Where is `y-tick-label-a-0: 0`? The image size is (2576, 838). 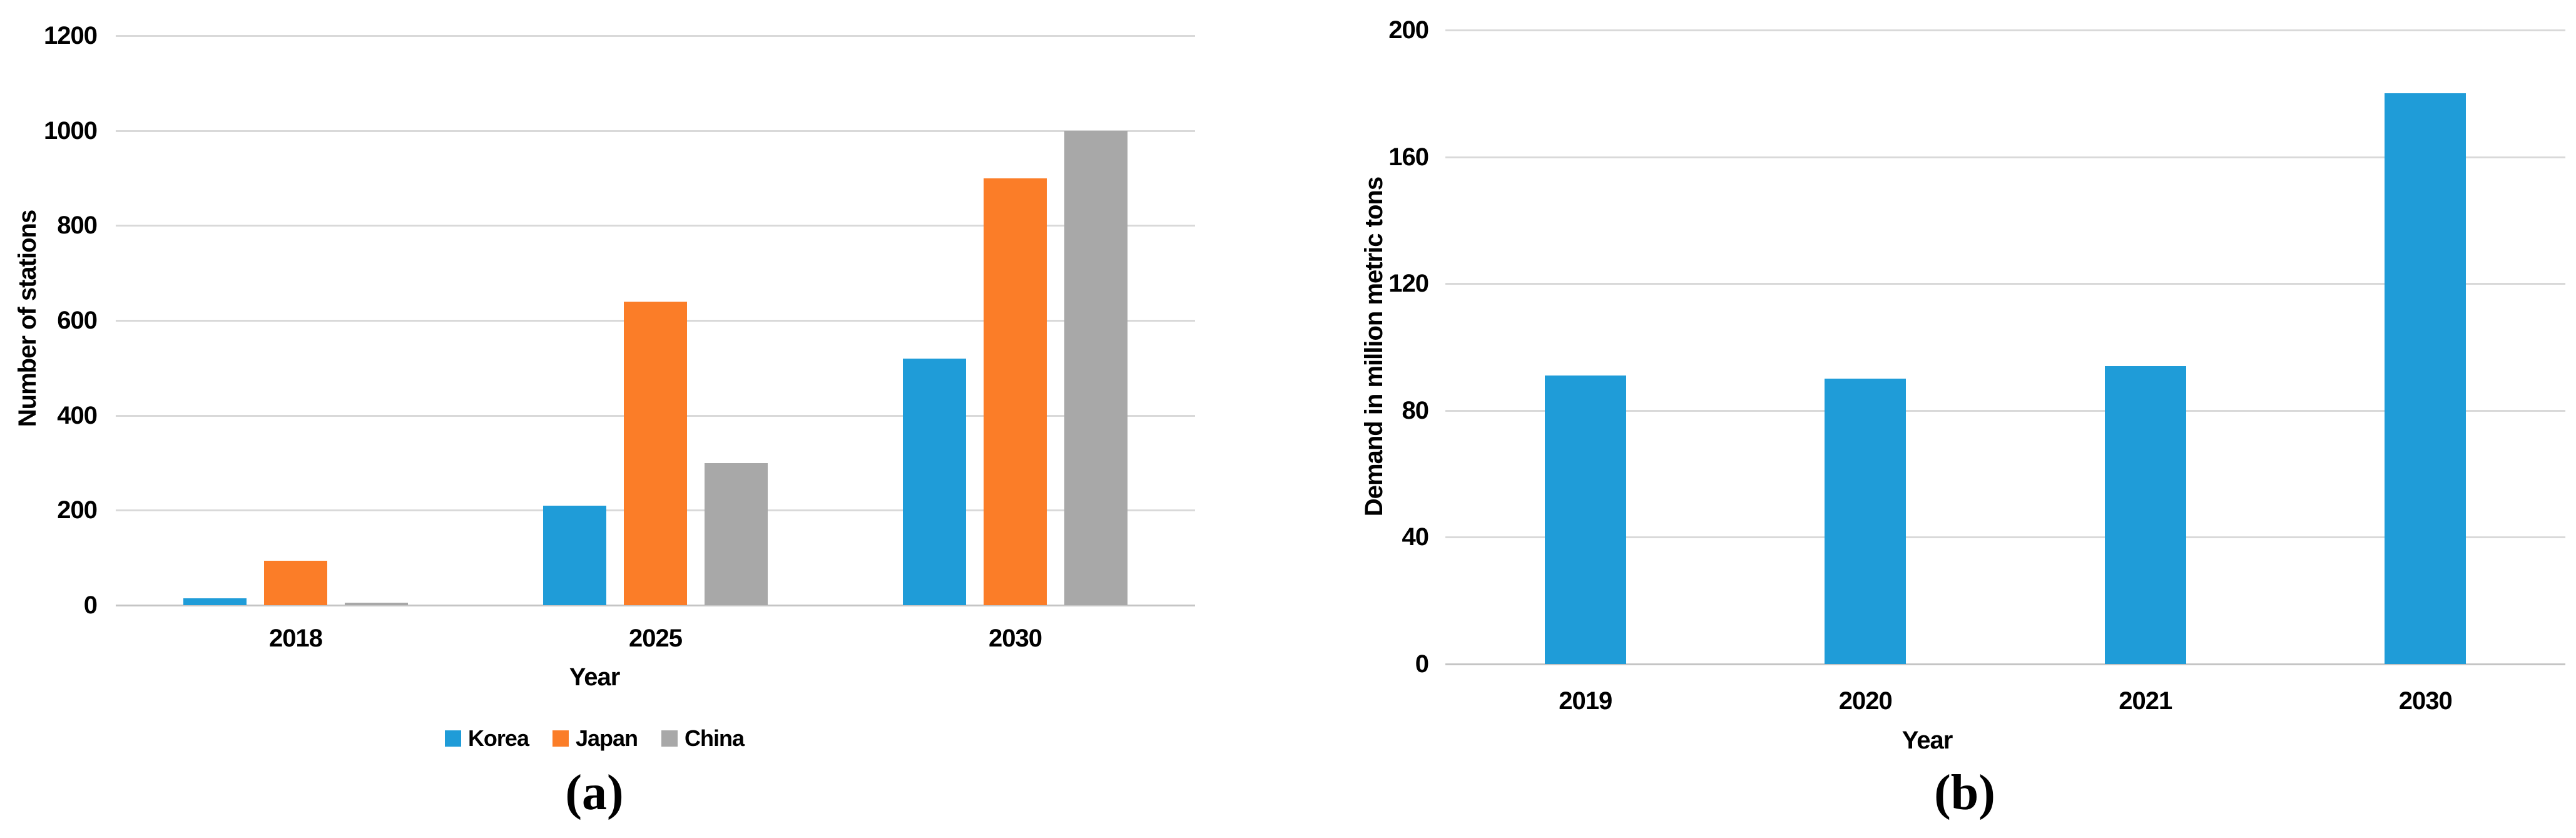
y-tick-label-a-0: 0 is located at coordinates (90, 605).